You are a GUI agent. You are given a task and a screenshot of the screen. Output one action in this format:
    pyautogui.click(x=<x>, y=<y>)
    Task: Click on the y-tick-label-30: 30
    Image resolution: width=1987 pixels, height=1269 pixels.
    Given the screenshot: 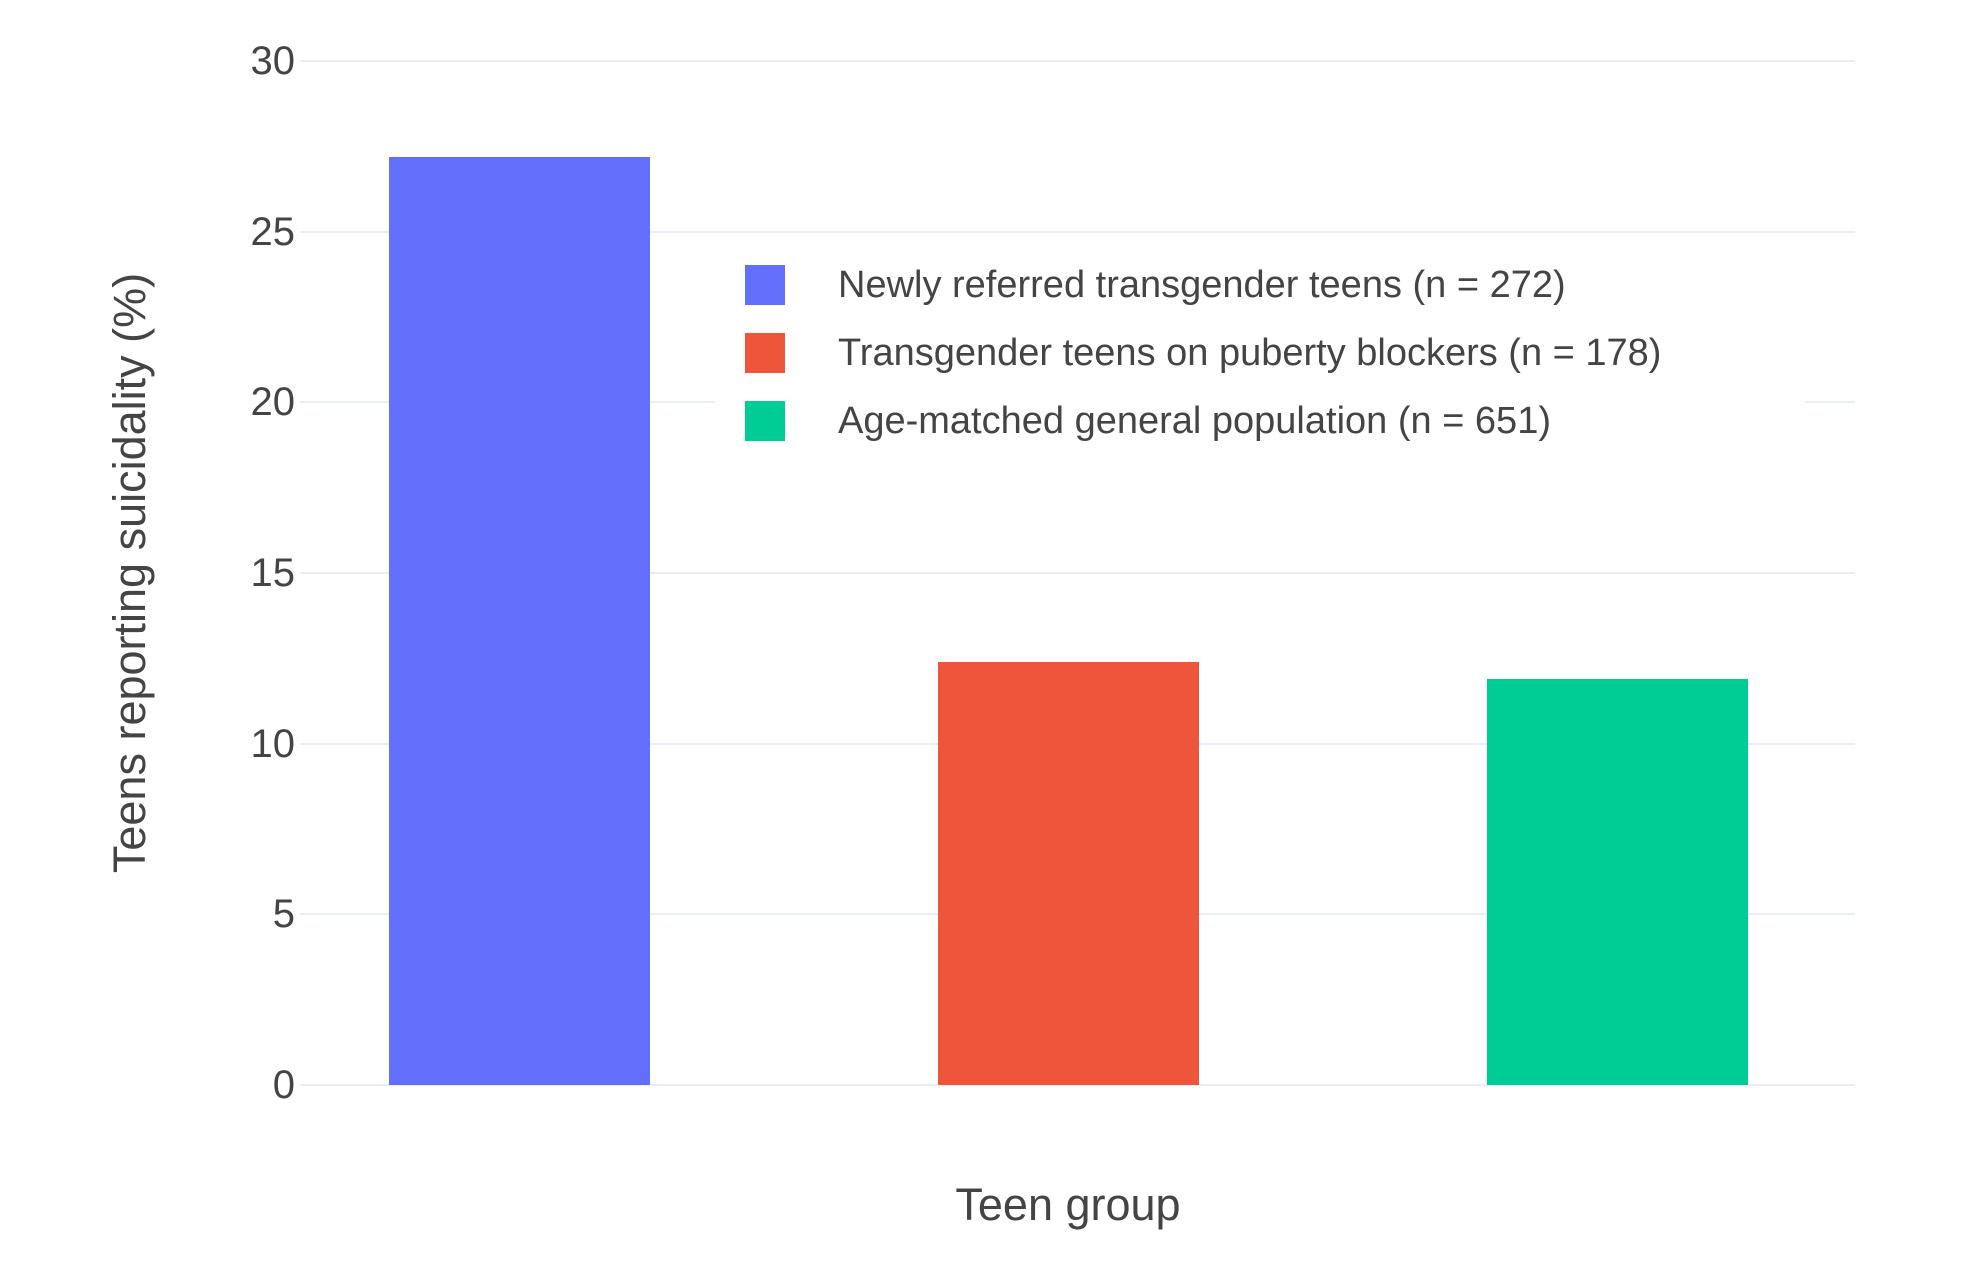 What is the action you would take?
    pyautogui.click(x=273, y=61)
    